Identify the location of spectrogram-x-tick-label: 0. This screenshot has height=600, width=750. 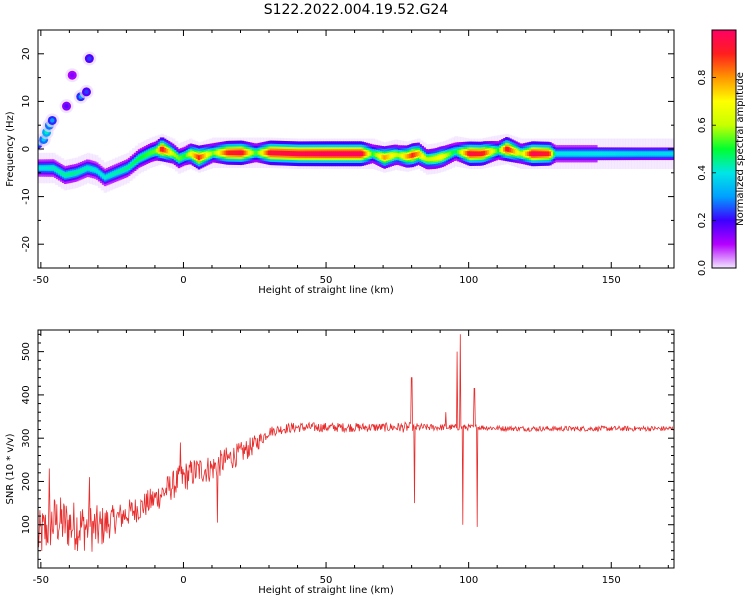
(183, 280).